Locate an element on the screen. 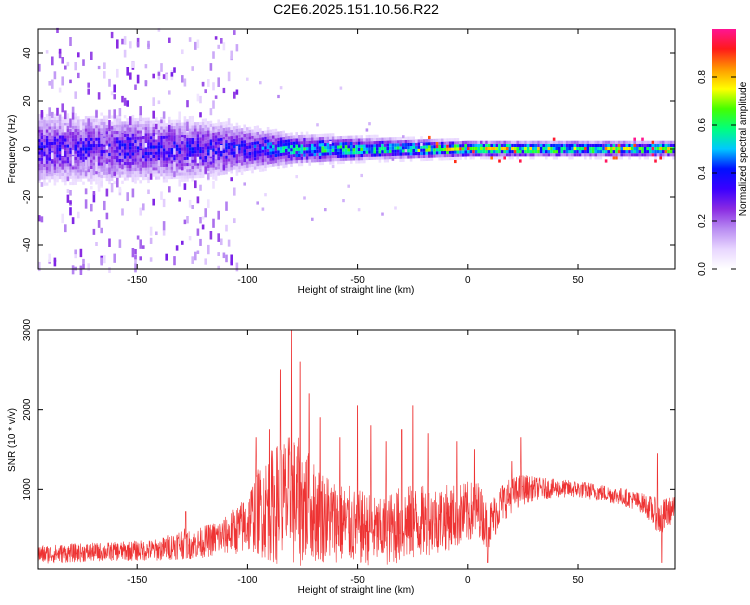 The height and width of the screenshot is (605, 750). colorbar-tick-label: 0.8 is located at coordinates (702, 77).